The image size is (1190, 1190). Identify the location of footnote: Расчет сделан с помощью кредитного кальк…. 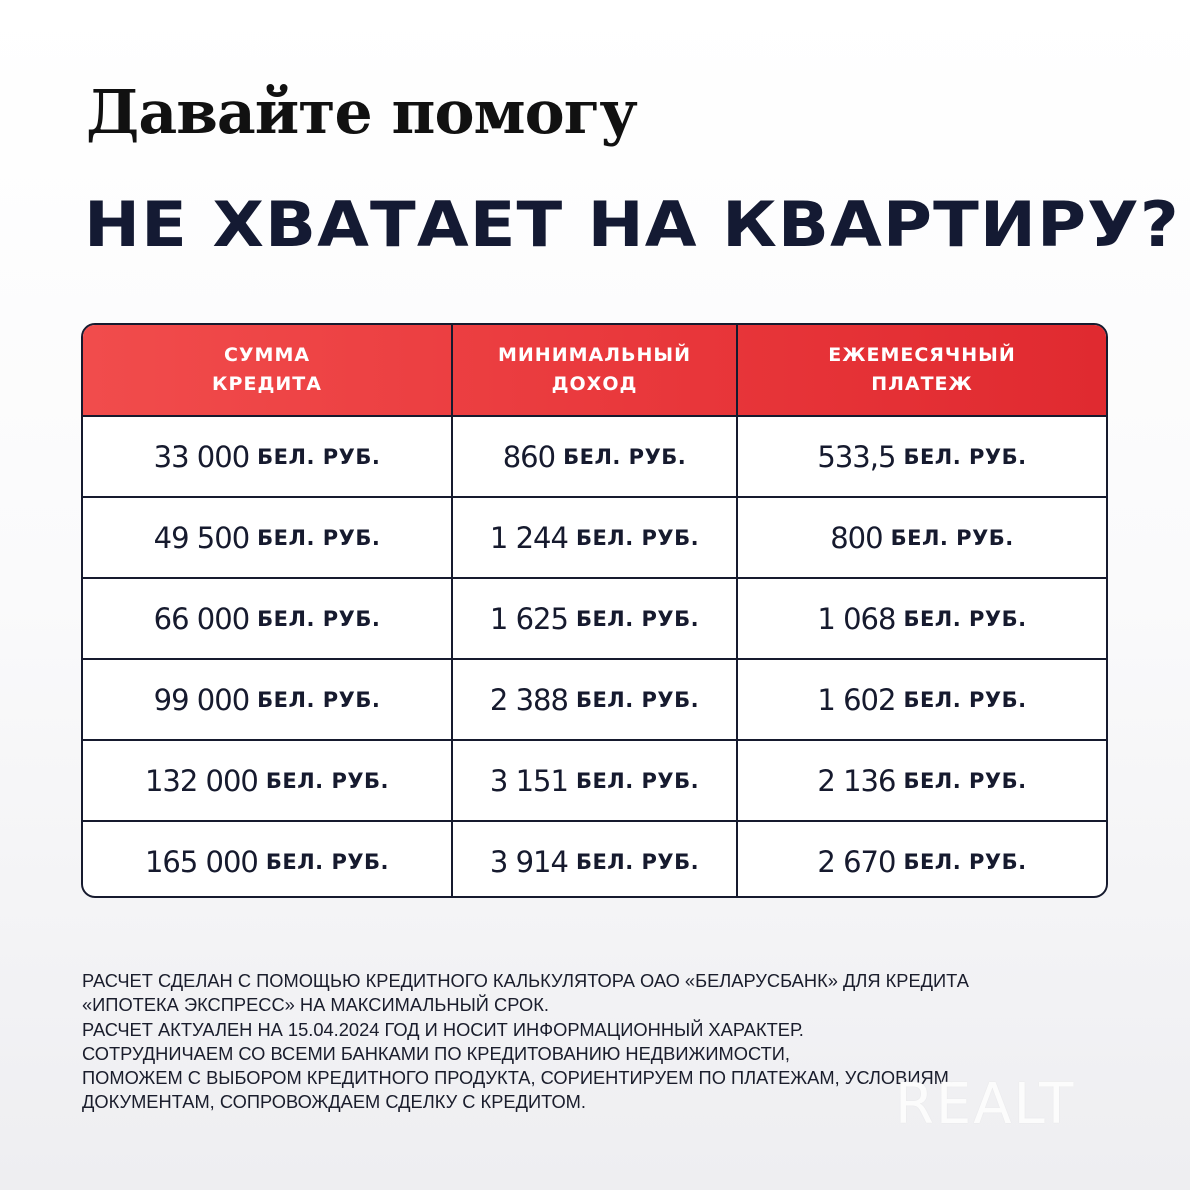
(525, 1041).